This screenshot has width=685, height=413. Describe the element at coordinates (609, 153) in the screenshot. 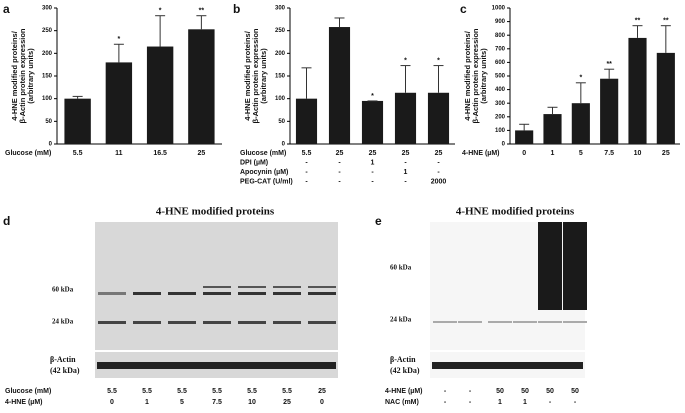

I see `x-tick-label: 7.5` at that location.